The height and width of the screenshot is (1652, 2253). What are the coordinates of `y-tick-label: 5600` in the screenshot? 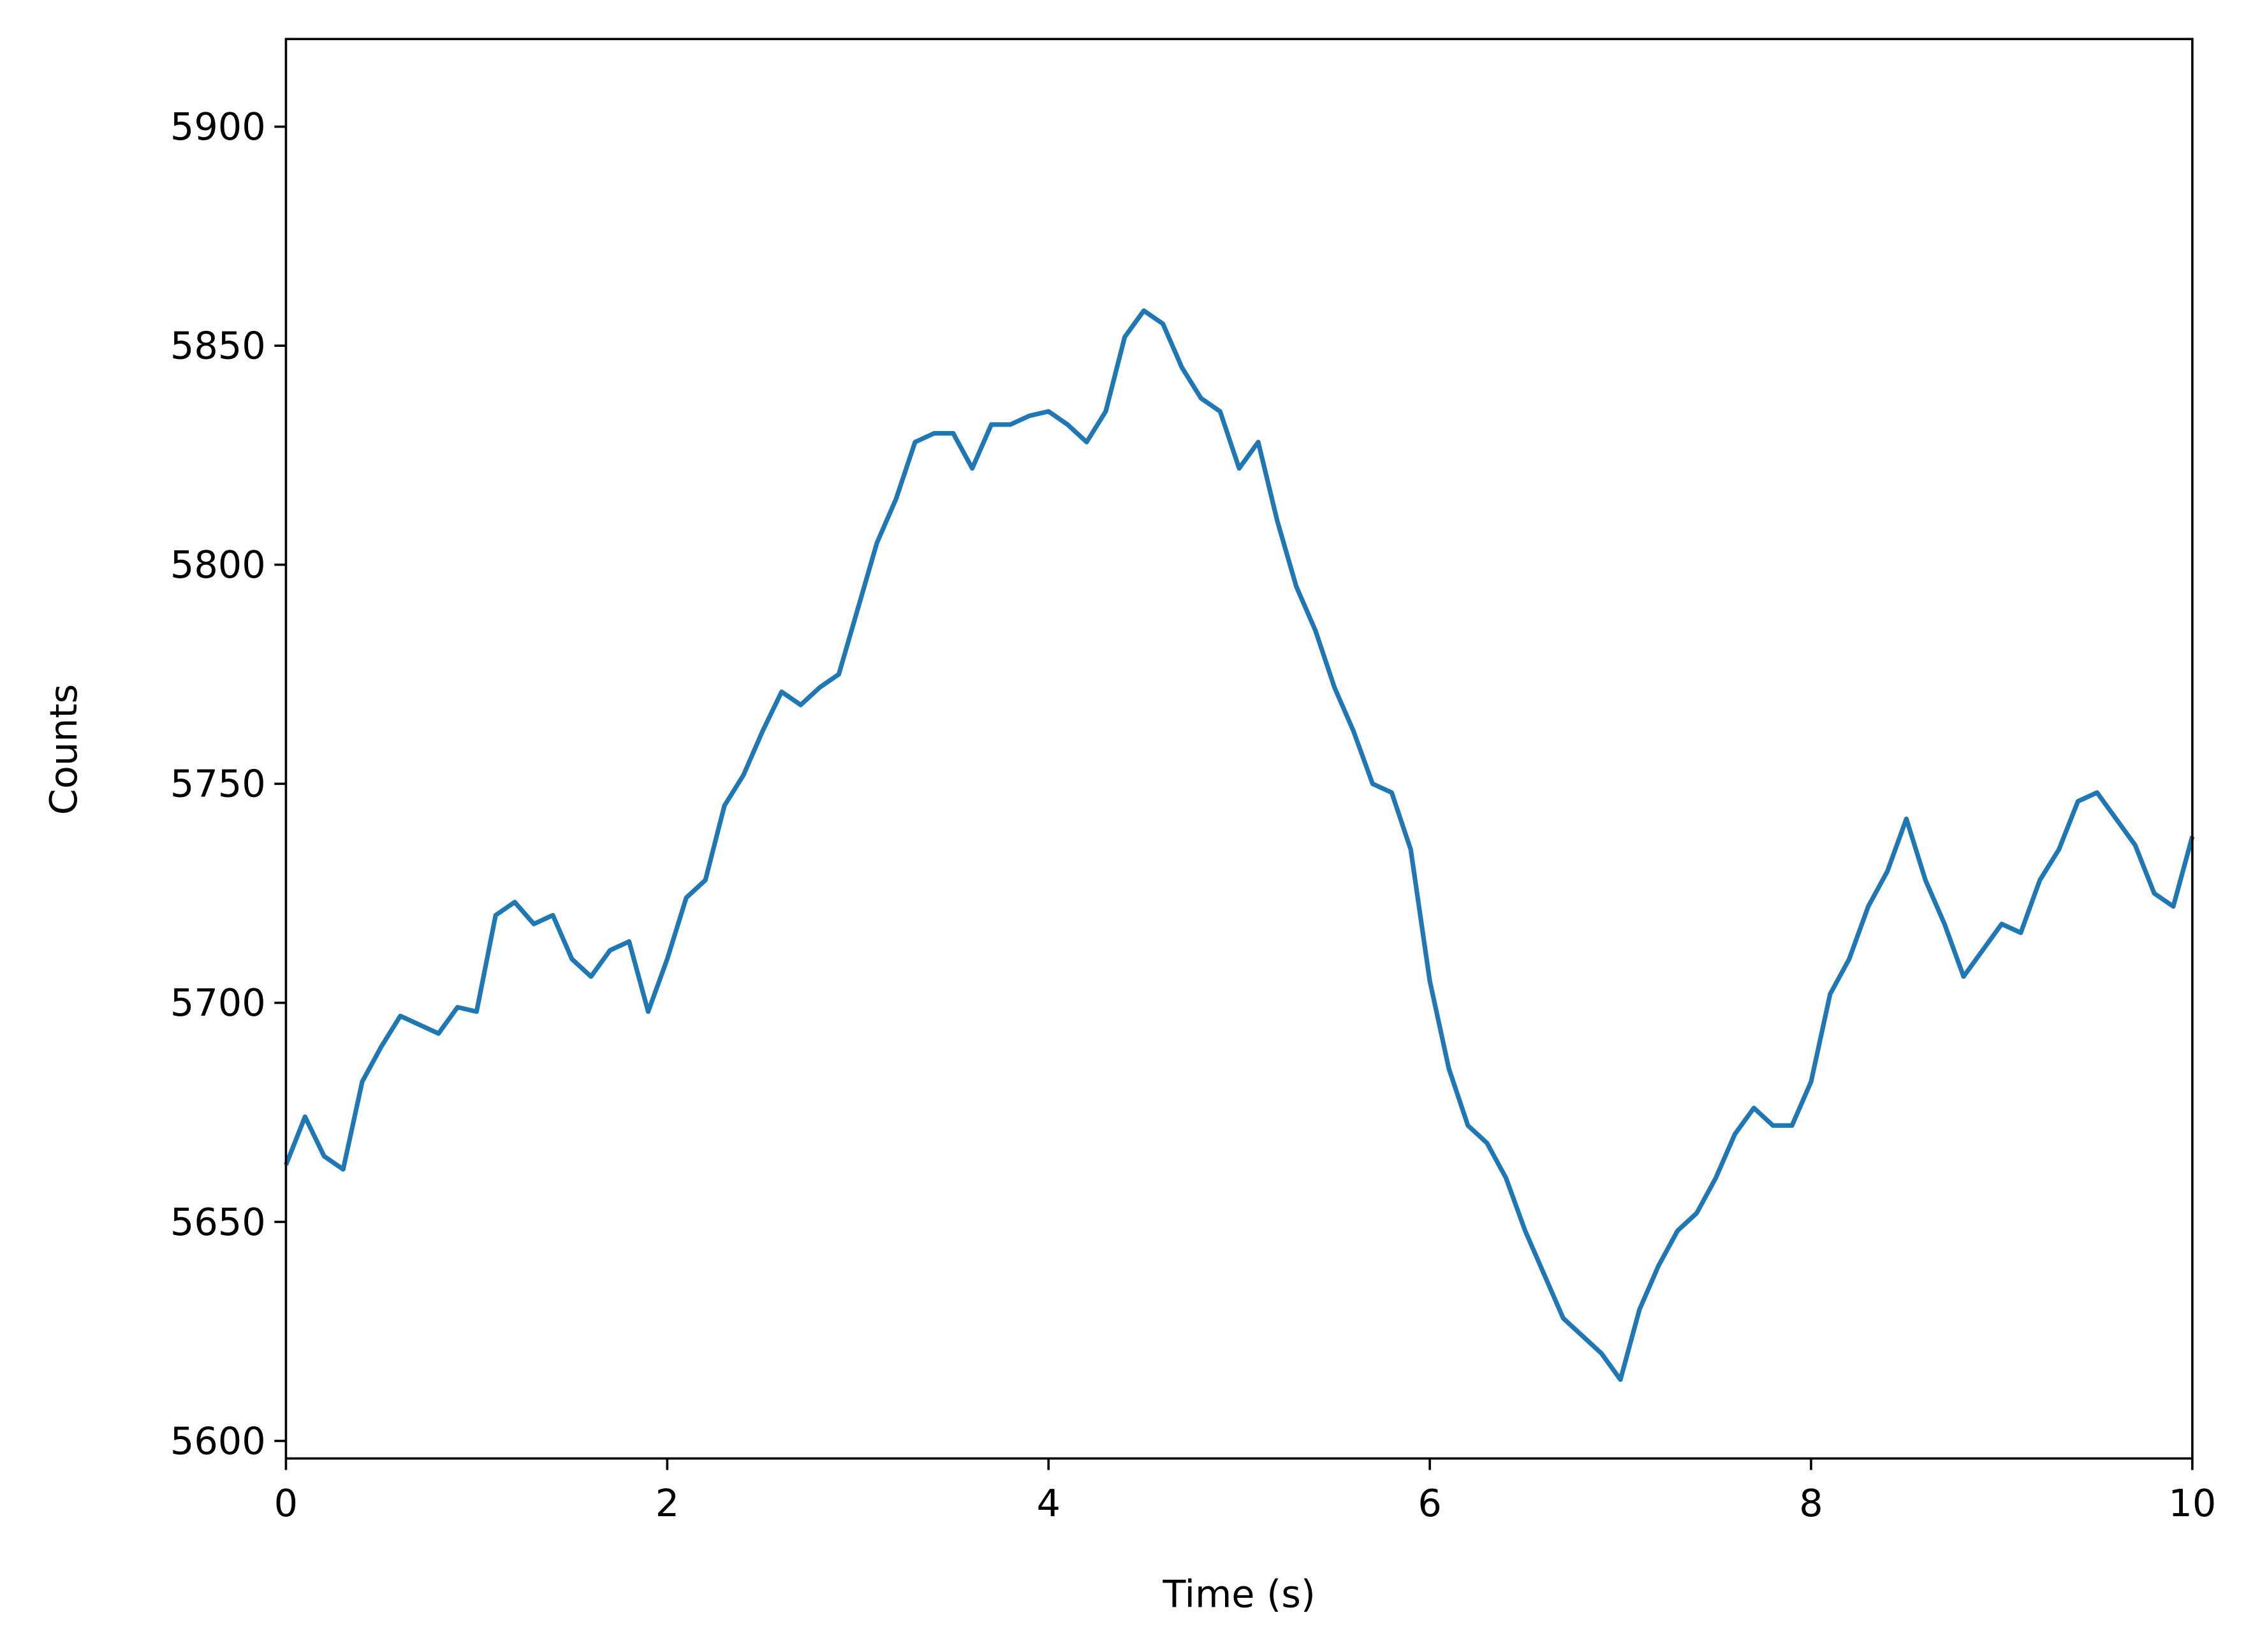 It's located at (218, 1441).